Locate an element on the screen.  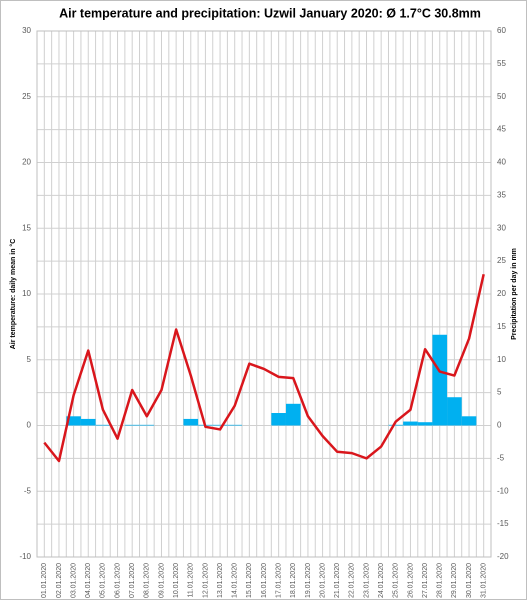
y2-tick-label: -5 is located at coordinates (501, 457).